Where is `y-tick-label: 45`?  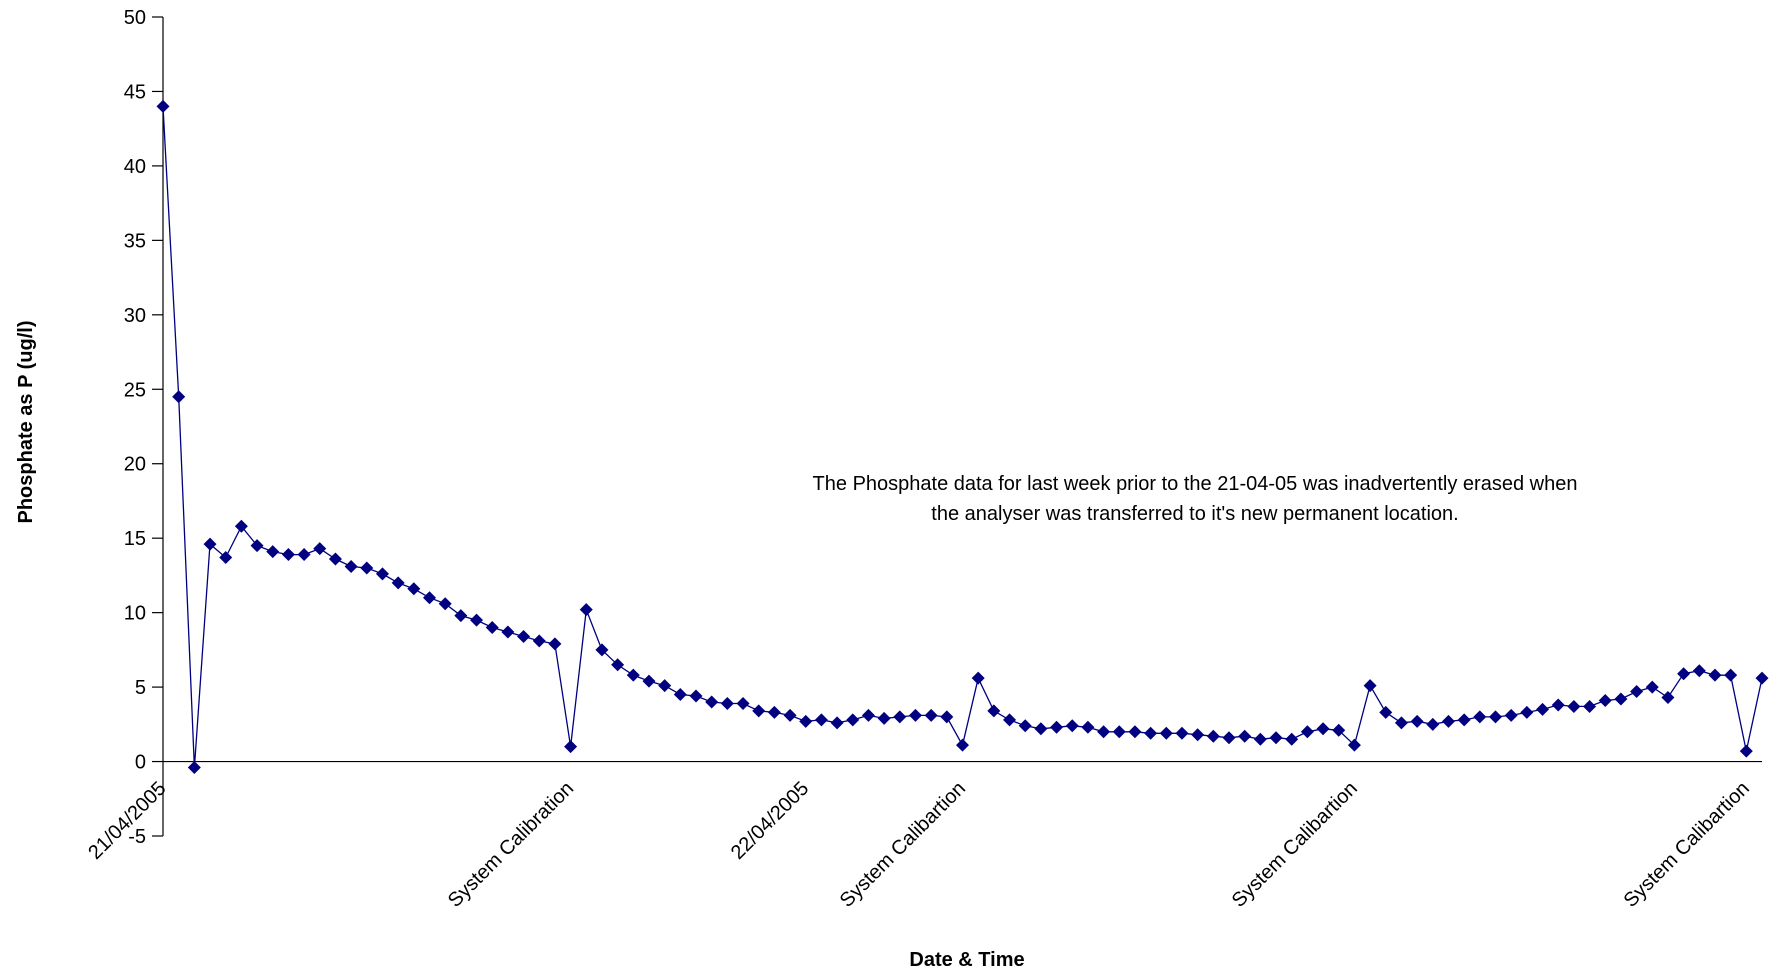
y-tick-label: 45 is located at coordinates (135, 92).